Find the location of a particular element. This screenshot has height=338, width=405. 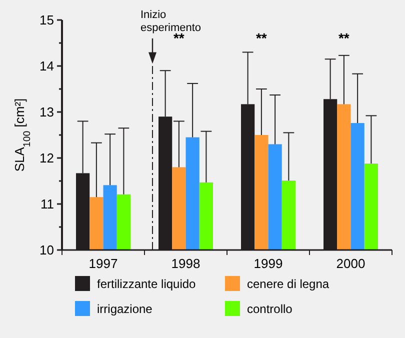

y-tick-label: 15 is located at coordinates (47, 20).